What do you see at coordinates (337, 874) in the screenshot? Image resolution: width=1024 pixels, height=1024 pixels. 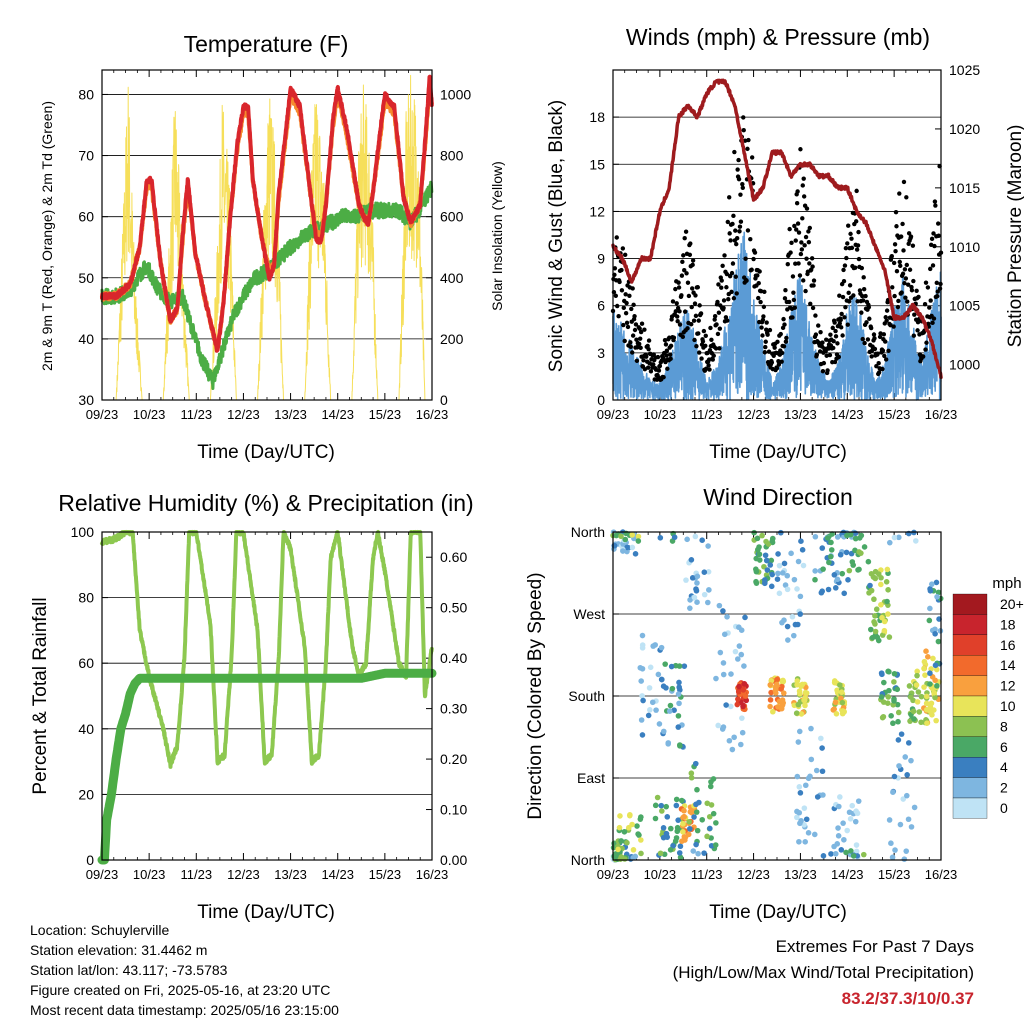 I see `rh-xtick-label: 14/23` at bounding box center [337, 874].